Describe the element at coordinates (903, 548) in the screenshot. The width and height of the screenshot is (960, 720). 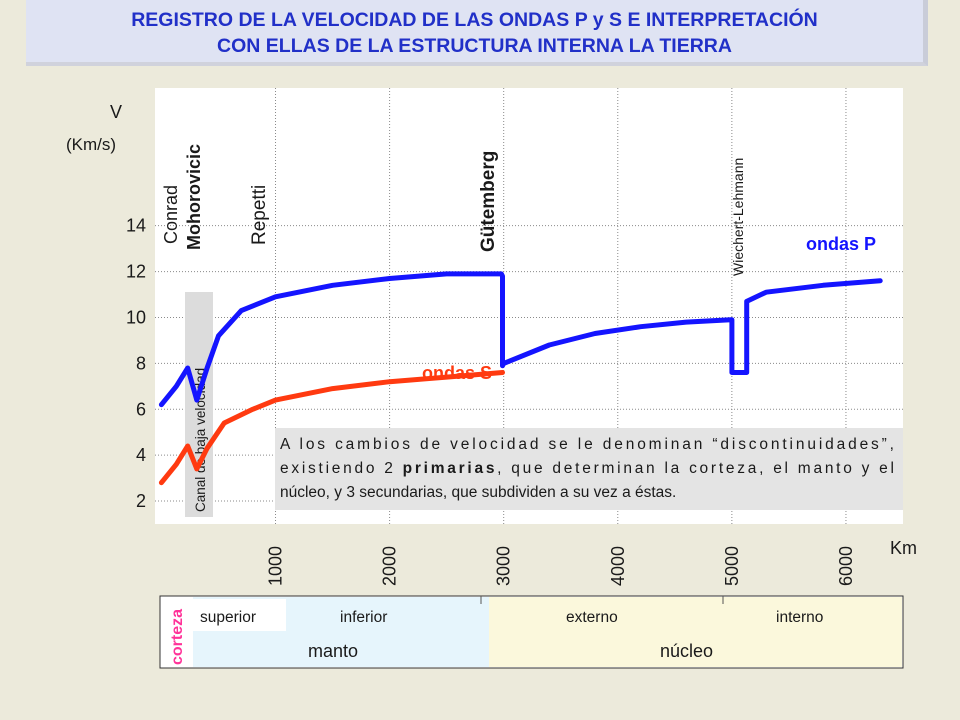
I see `x-axis-unit-label: Km` at that location.